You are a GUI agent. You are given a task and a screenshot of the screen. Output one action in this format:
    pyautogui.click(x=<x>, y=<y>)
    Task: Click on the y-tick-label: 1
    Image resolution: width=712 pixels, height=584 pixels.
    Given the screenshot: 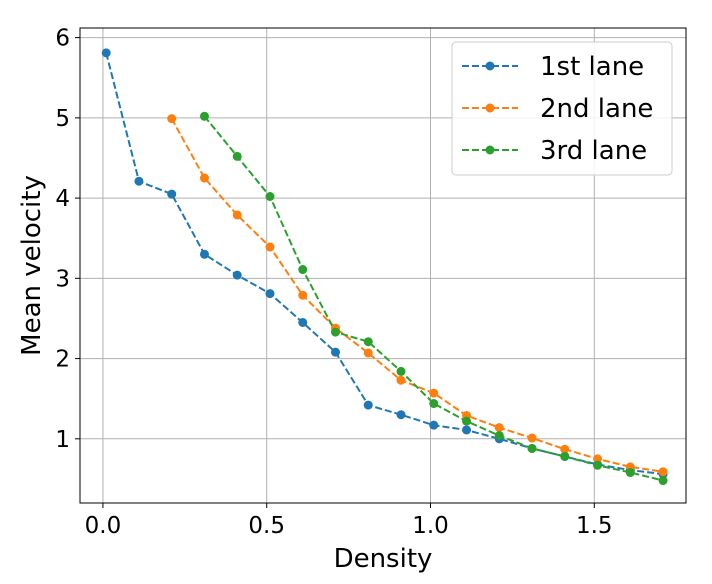 What is the action you would take?
    pyautogui.click(x=62, y=440)
    